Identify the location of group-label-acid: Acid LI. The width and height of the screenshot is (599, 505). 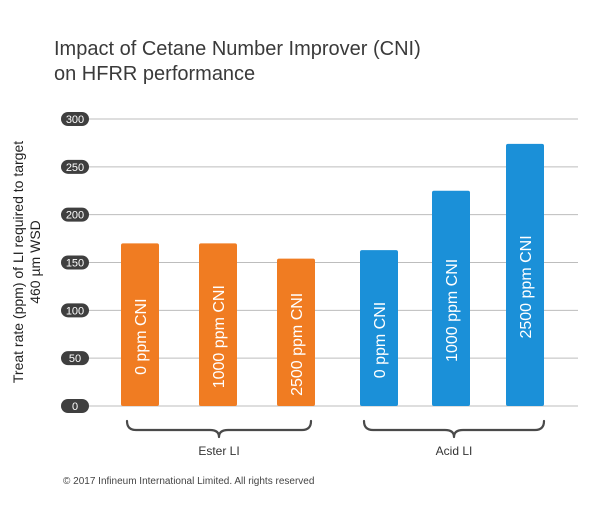
(454, 451).